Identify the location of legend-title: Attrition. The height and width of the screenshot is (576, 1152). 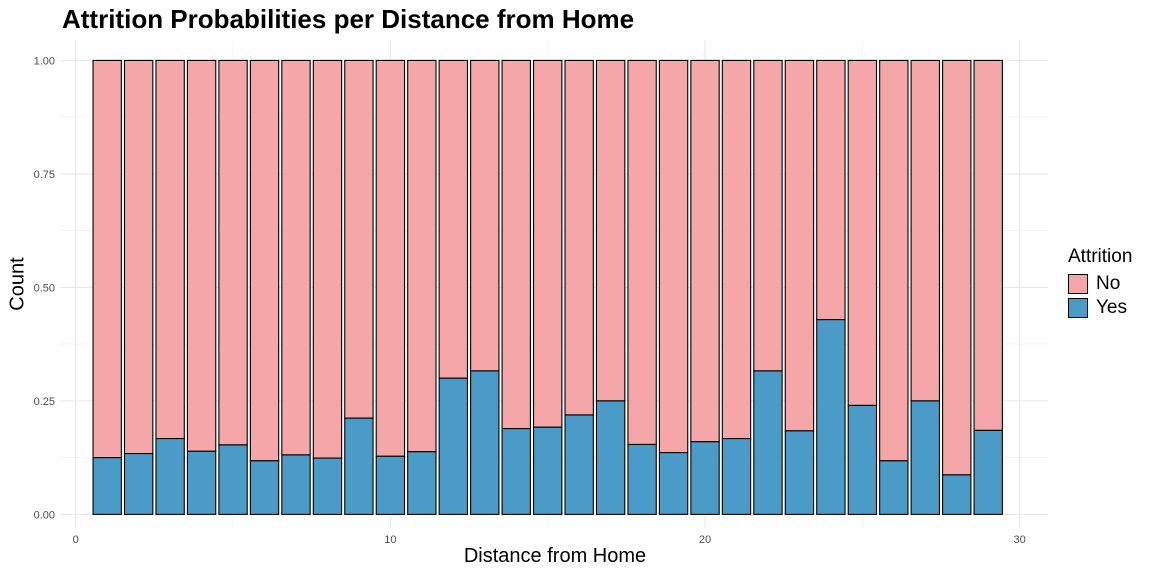
(1100, 256).